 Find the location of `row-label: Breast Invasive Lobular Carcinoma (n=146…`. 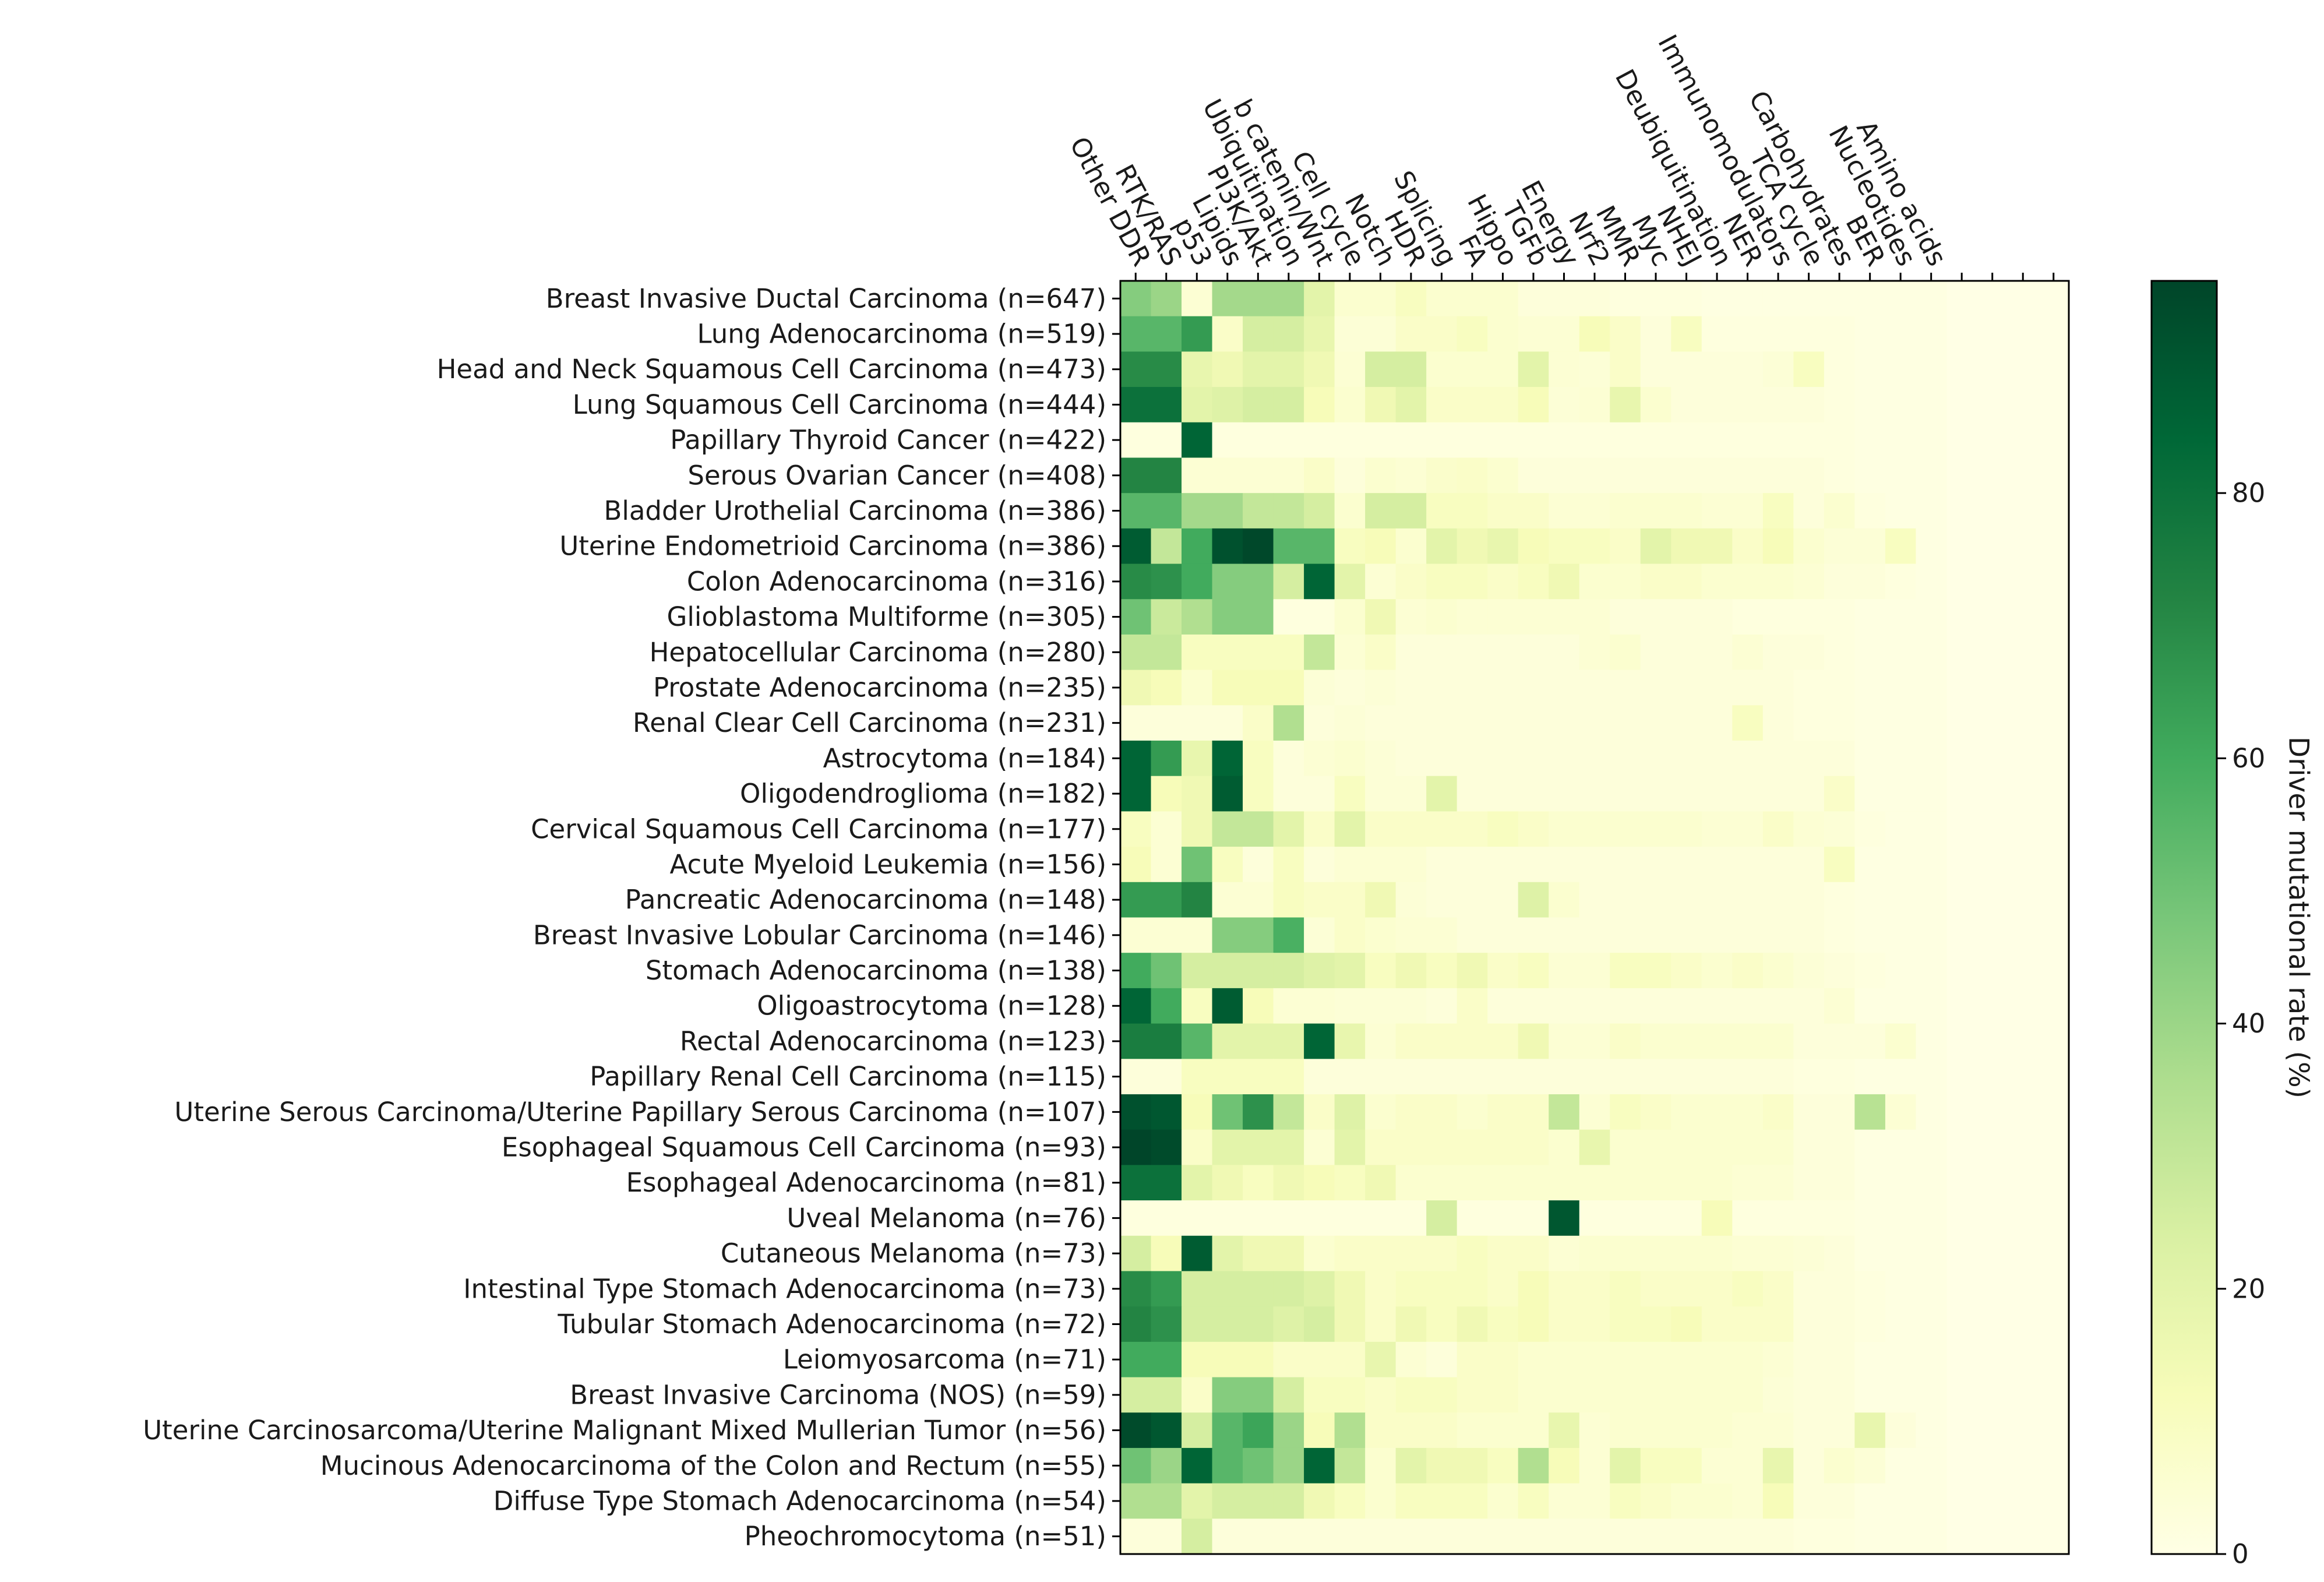

row-label: Breast Invasive Lobular Carcinoma (n=146… is located at coordinates (820, 934).